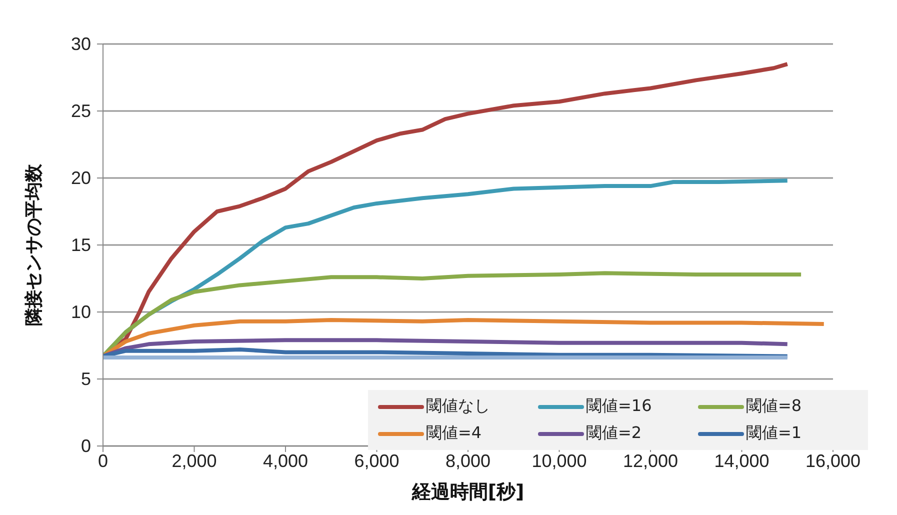 This screenshot has height=515, width=897. What do you see at coordinates (80, 111) in the screenshot?
I see `y-tick-label: 25` at bounding box center [80, 111].